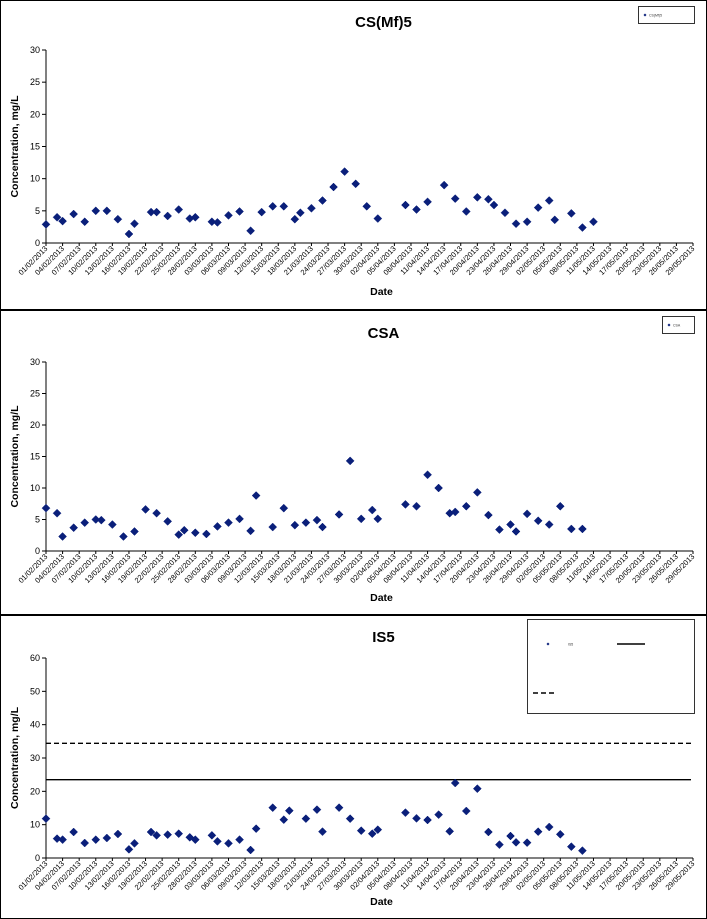  What do you see at coordinates (35, 457) in the screenshot?
I see `y-tick-label: 15` at bounding box center [35, 457].